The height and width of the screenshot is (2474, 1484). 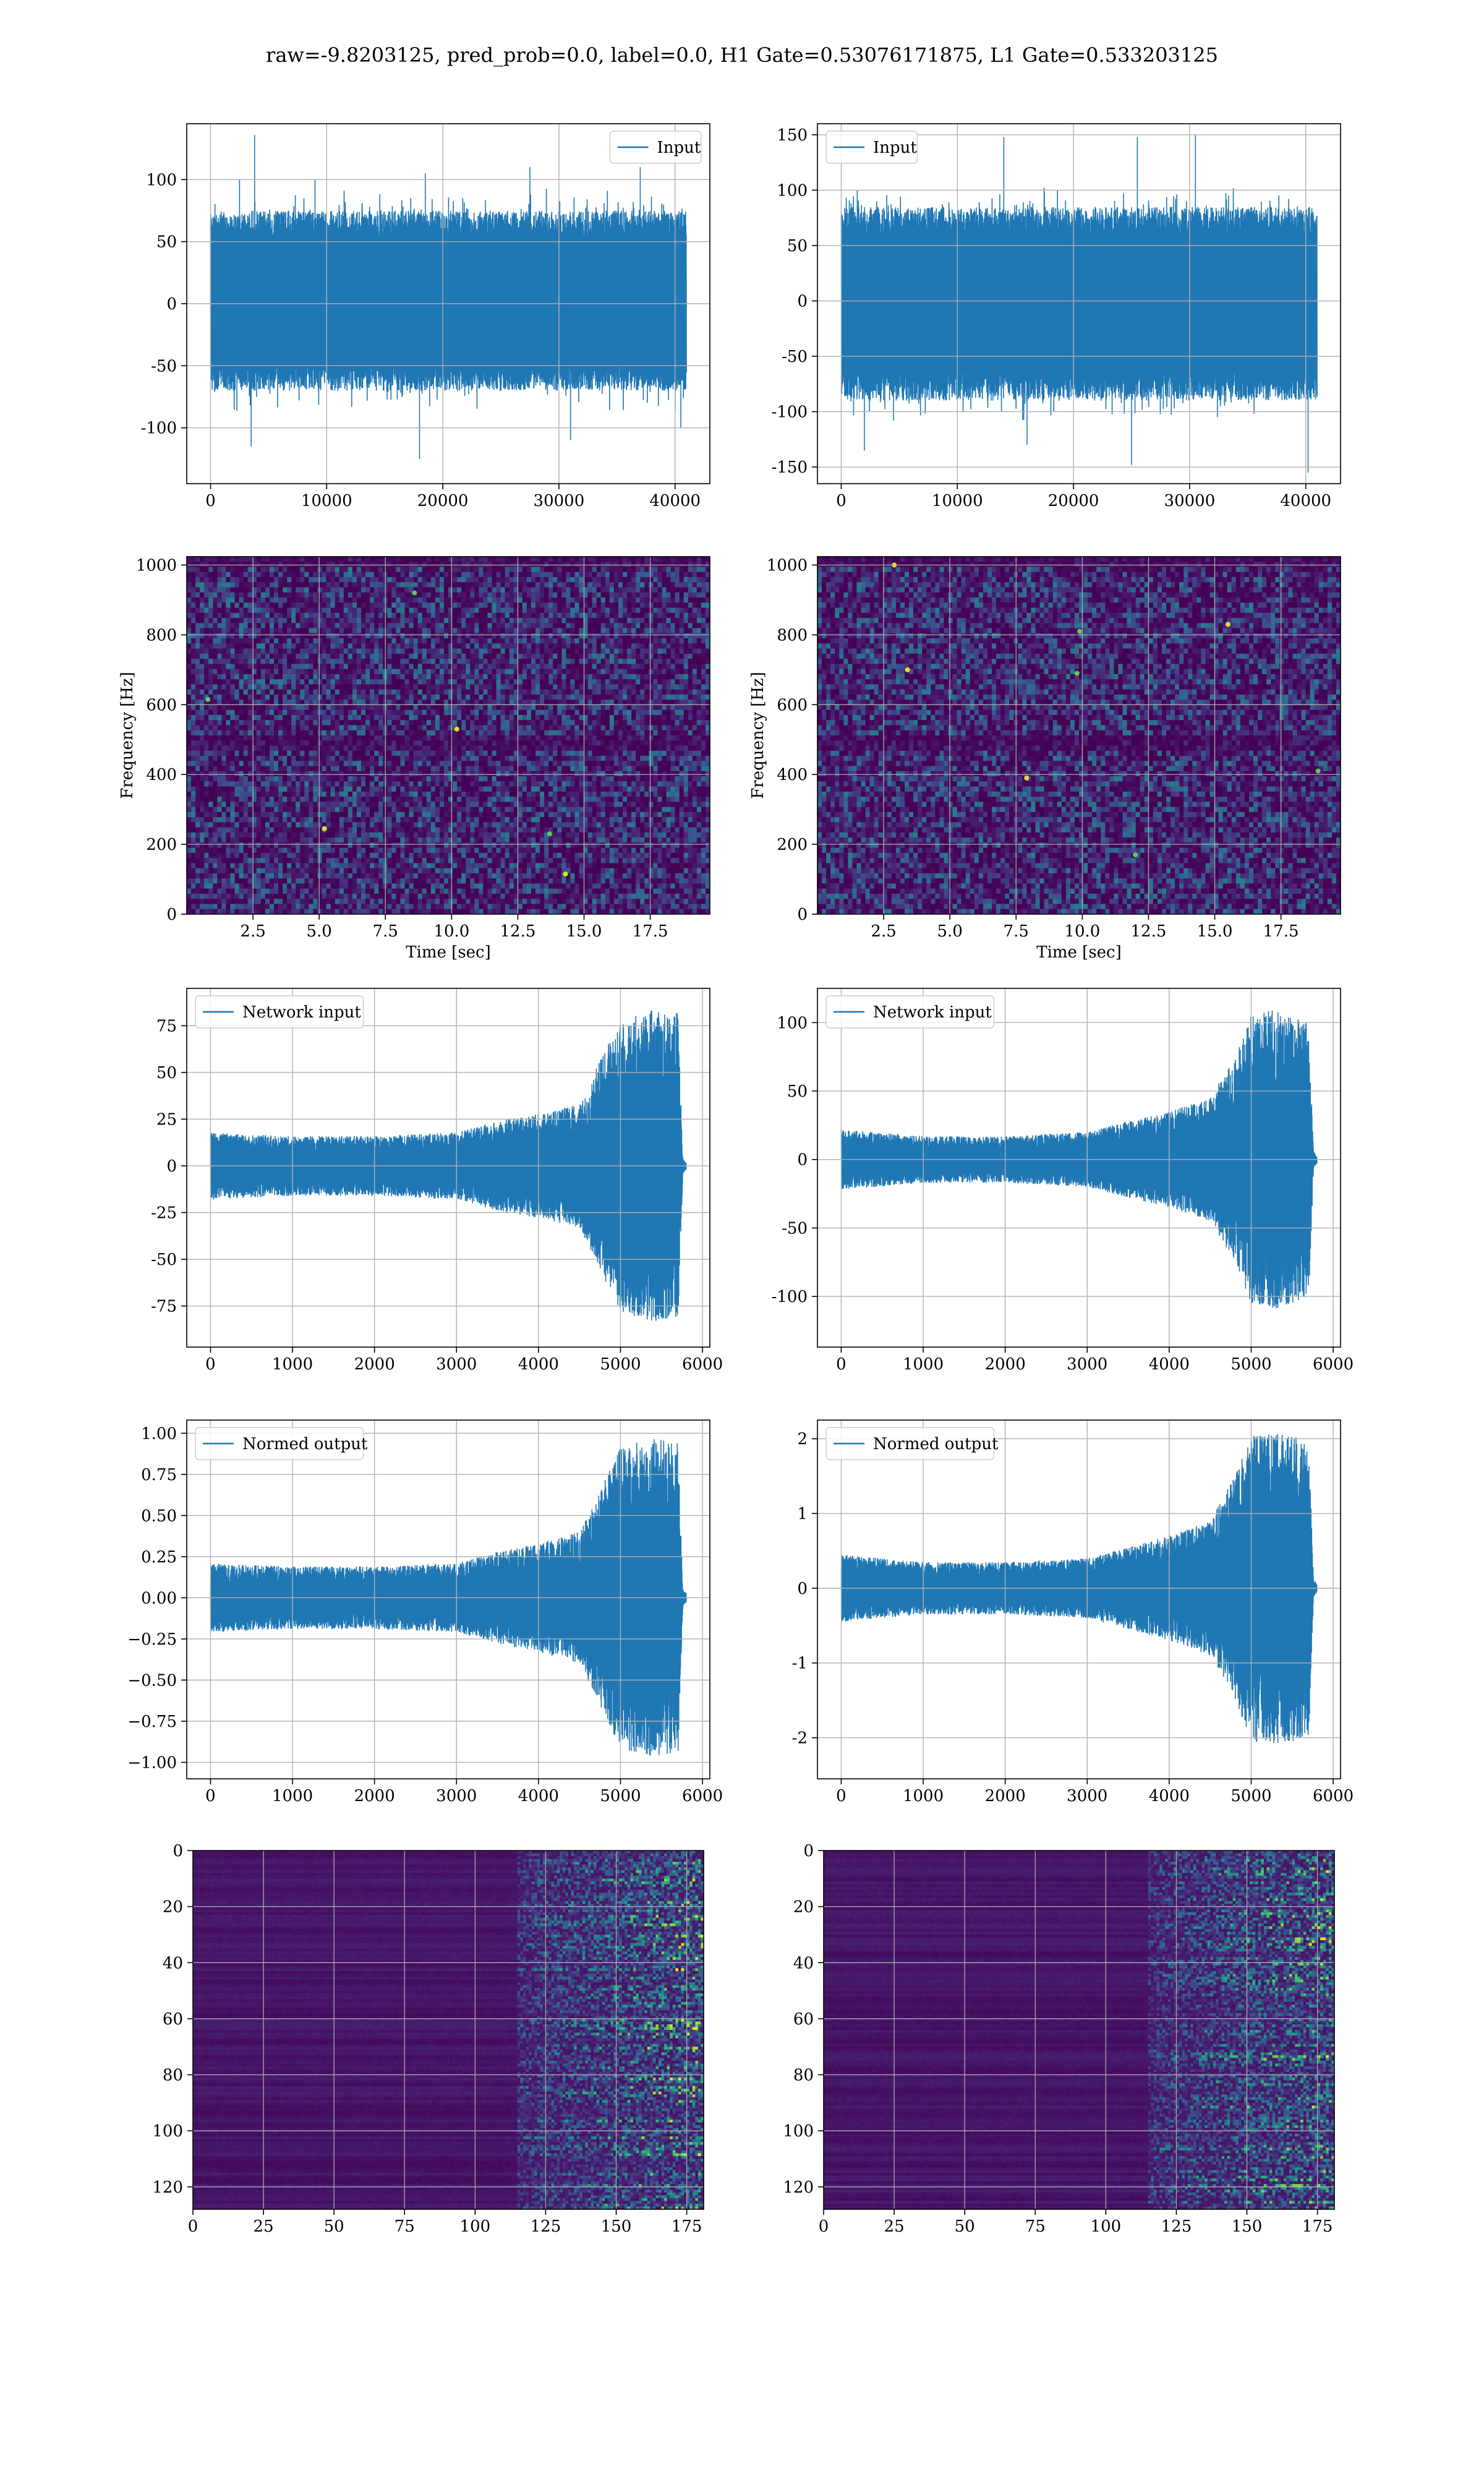 I want to click on y-tick-label: 200, so click(x=161, y=845).